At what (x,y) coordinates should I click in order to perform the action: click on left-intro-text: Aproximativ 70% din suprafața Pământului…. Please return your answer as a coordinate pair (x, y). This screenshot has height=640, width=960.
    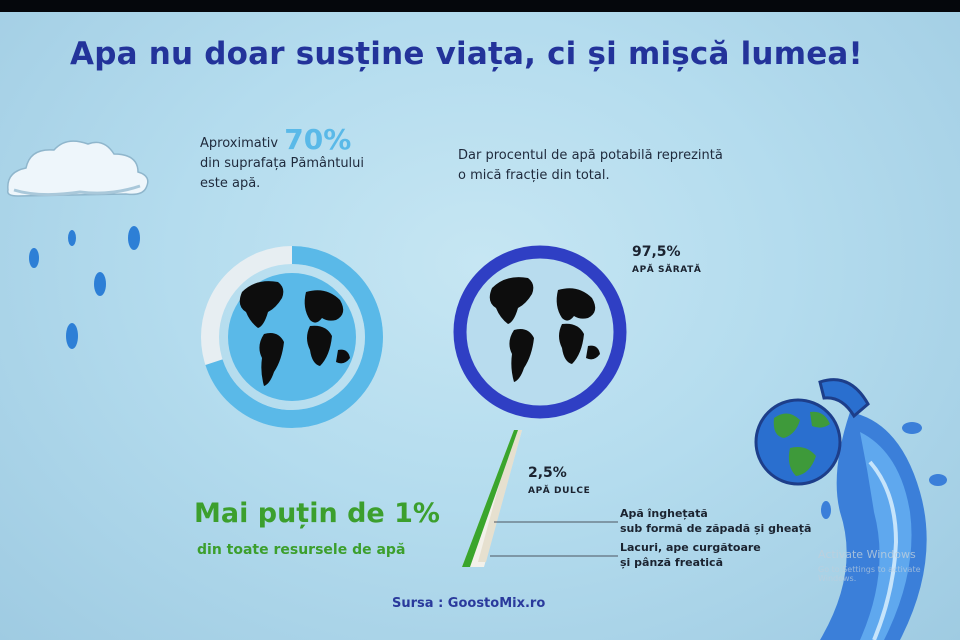
    Looking at the image, I should click on (282, 160).